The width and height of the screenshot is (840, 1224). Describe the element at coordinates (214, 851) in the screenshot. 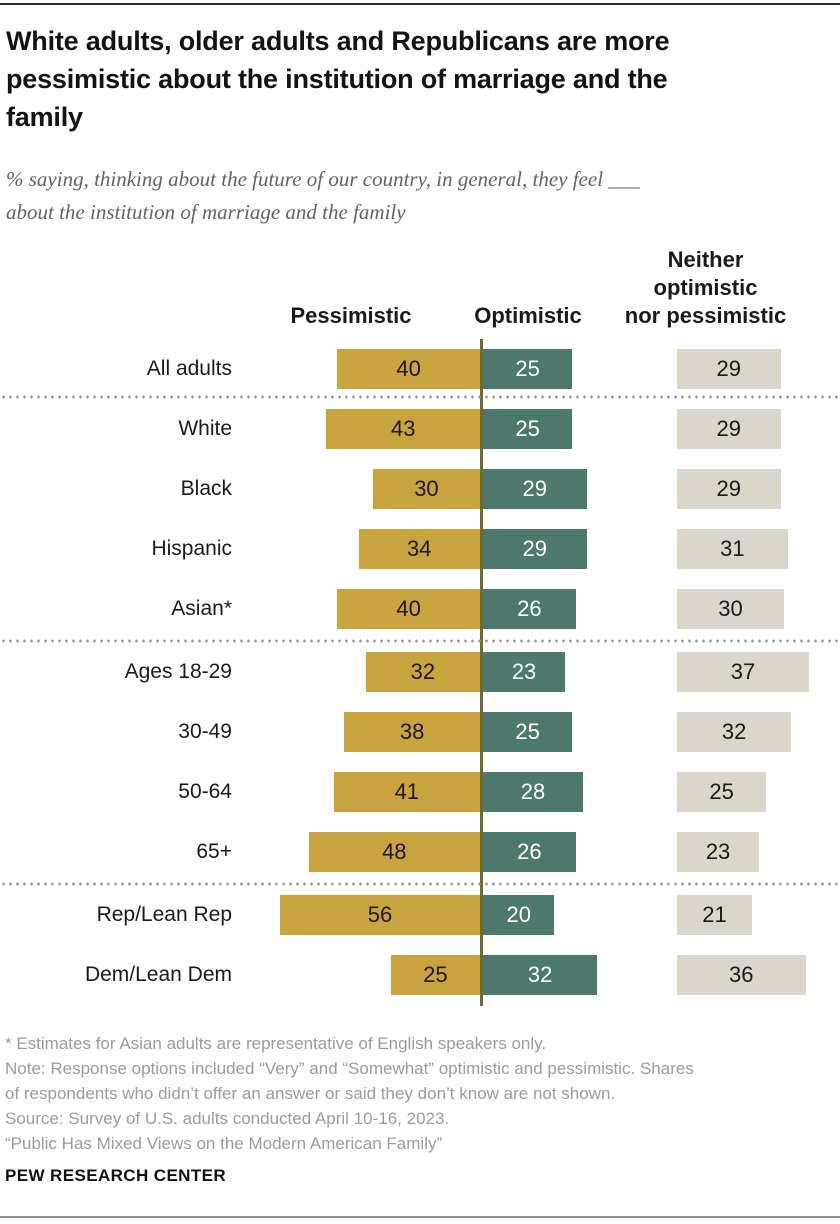

I see `row-label: 65+` at that location.